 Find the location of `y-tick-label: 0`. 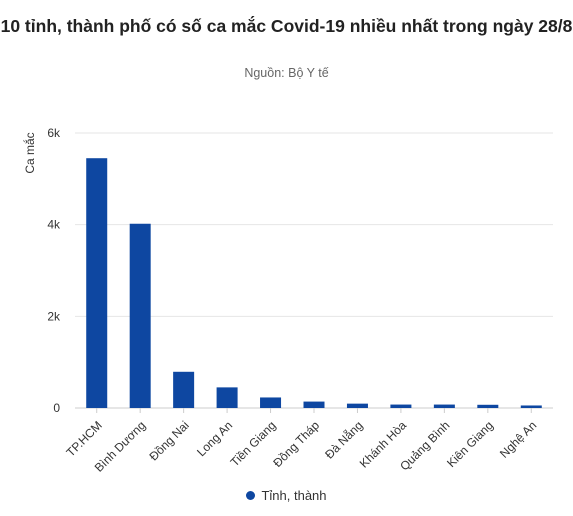

y-tick-label: 0 is located at coordinates (56, 408).